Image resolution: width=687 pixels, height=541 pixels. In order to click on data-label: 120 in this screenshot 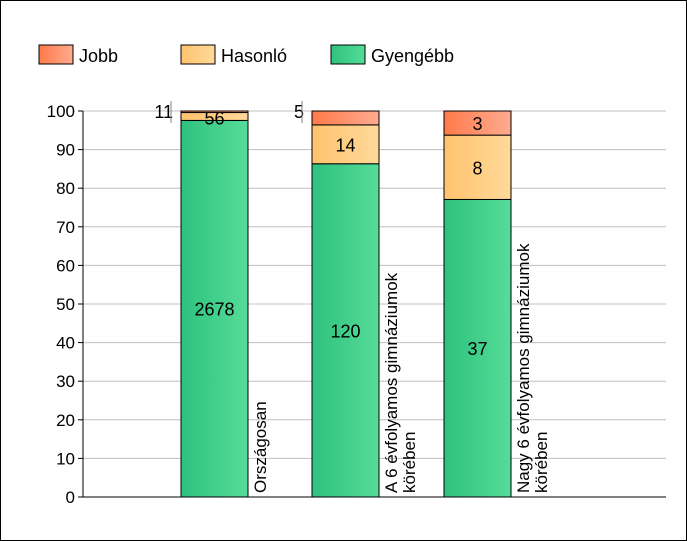, I will do `click(345, 331)`.